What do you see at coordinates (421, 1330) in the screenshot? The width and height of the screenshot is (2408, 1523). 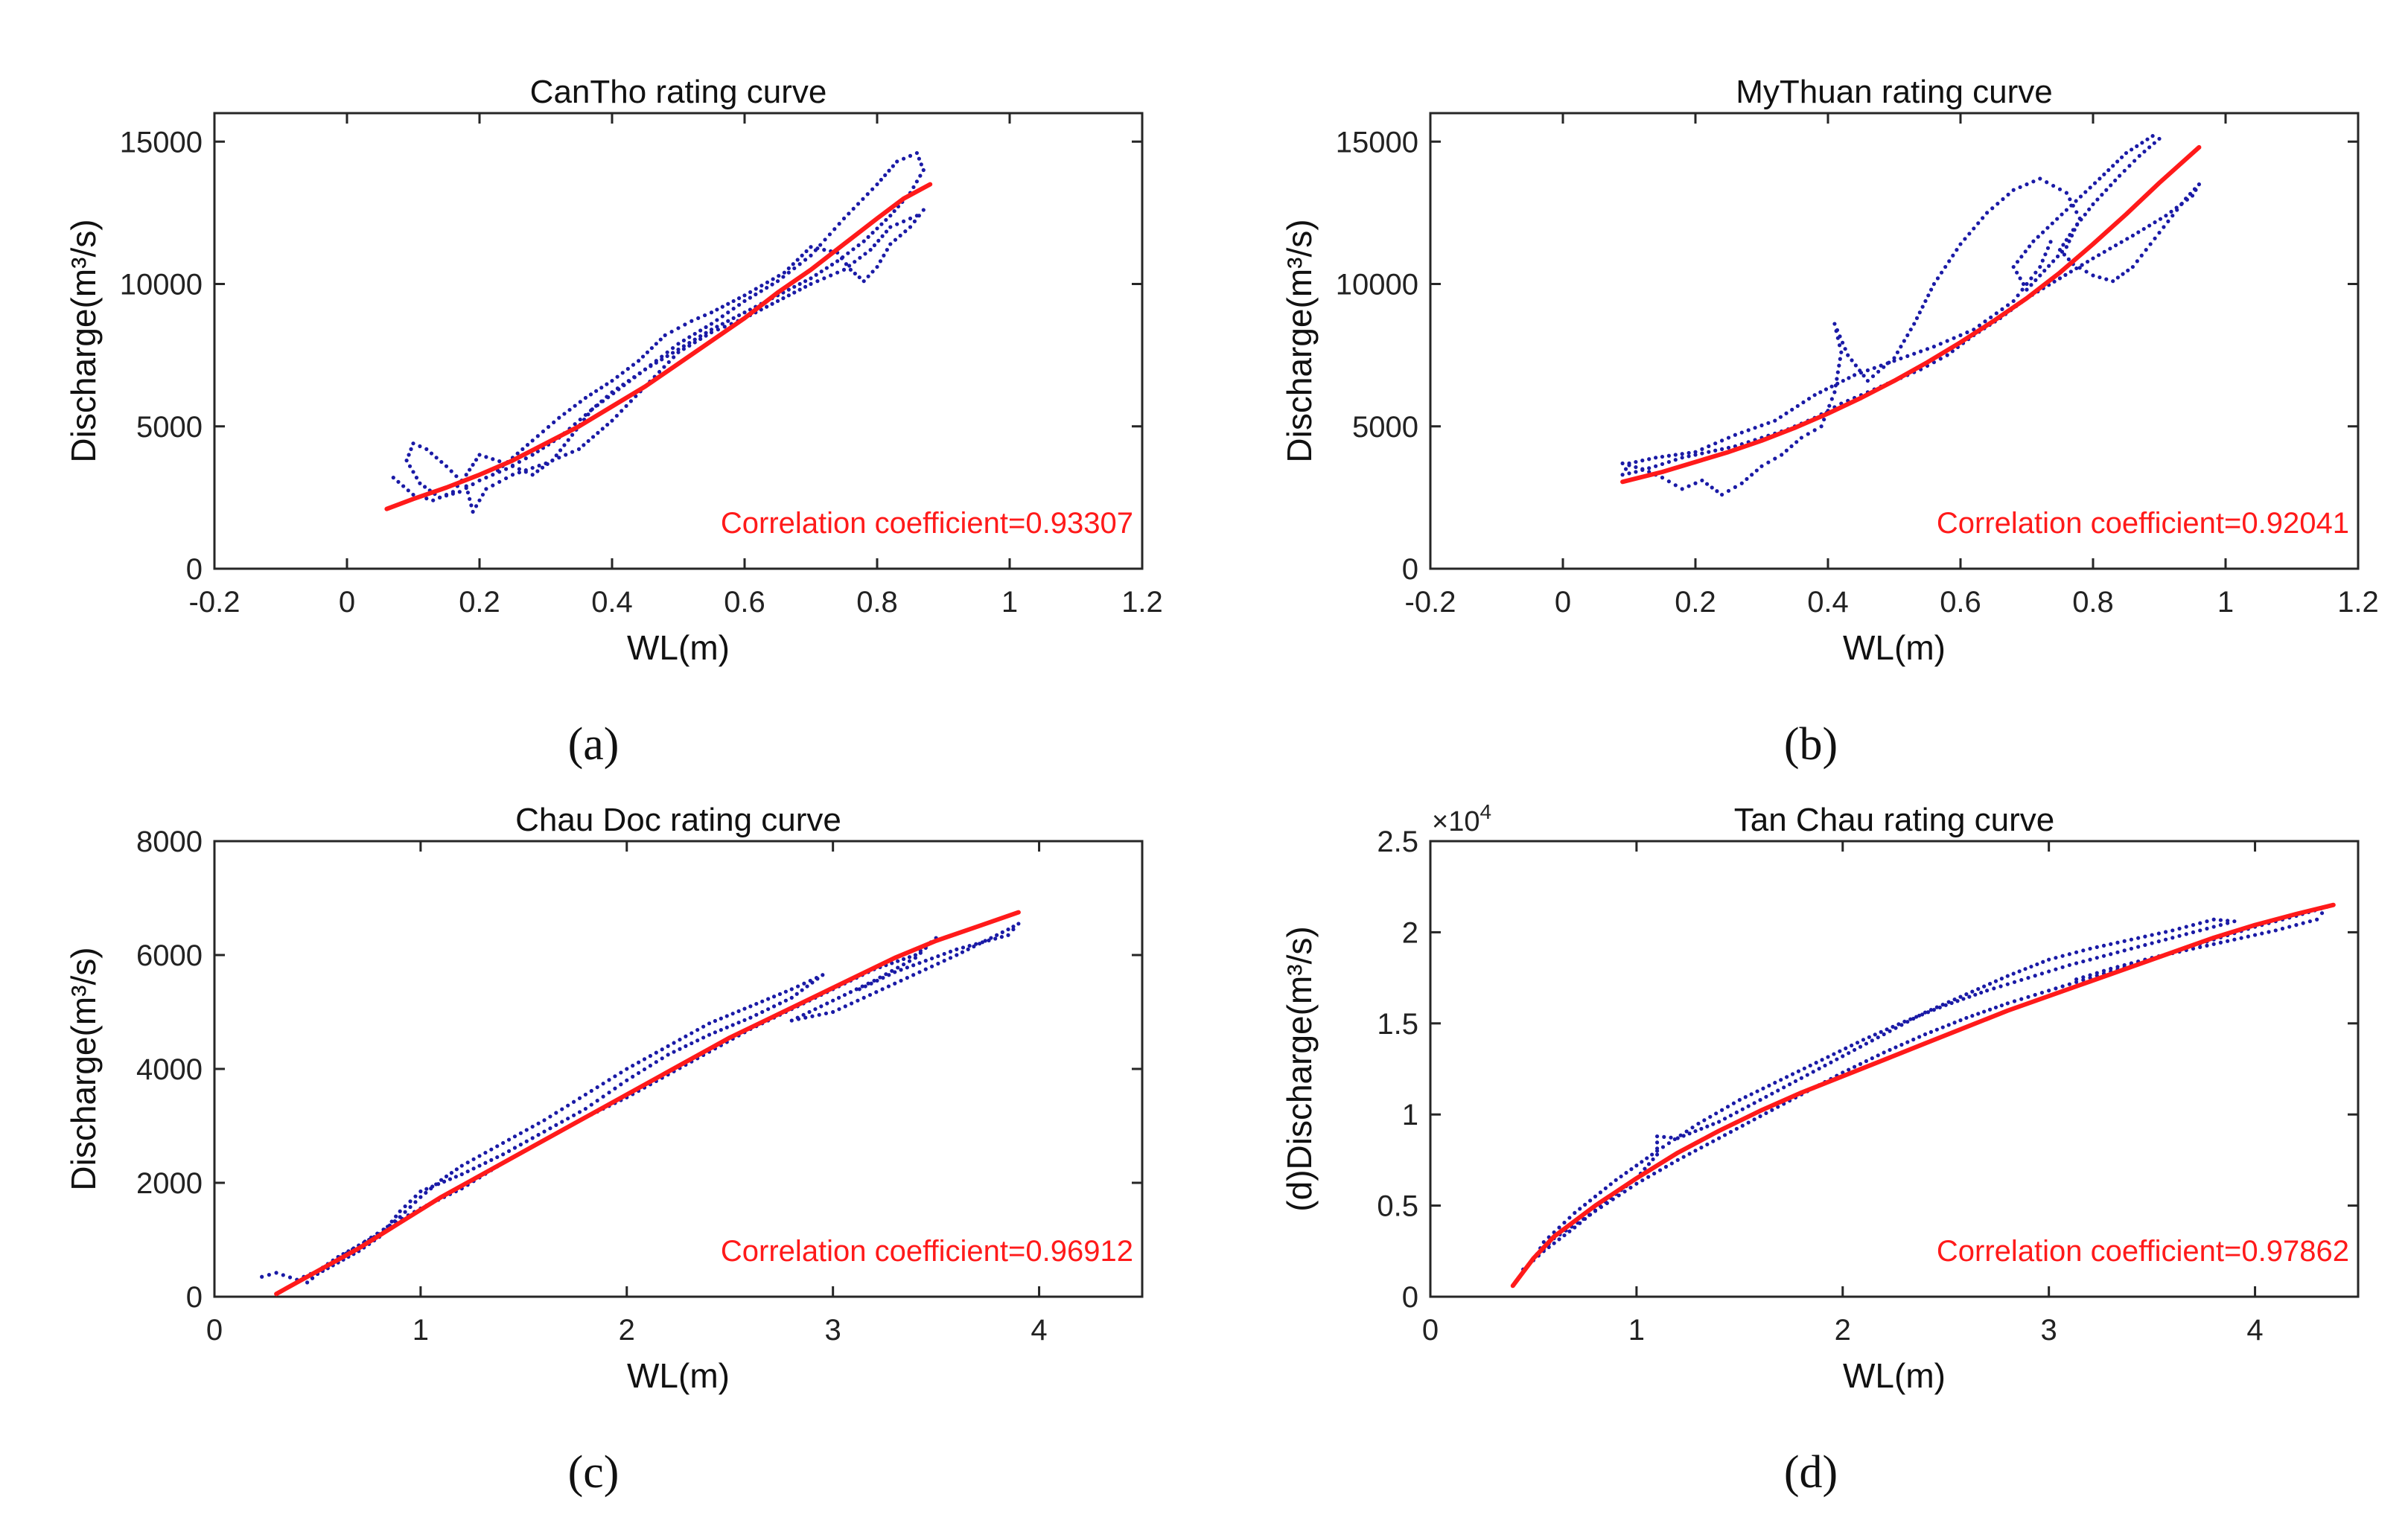 I see `x-tick-label-c: 1` at bounding box center [421, 1330].